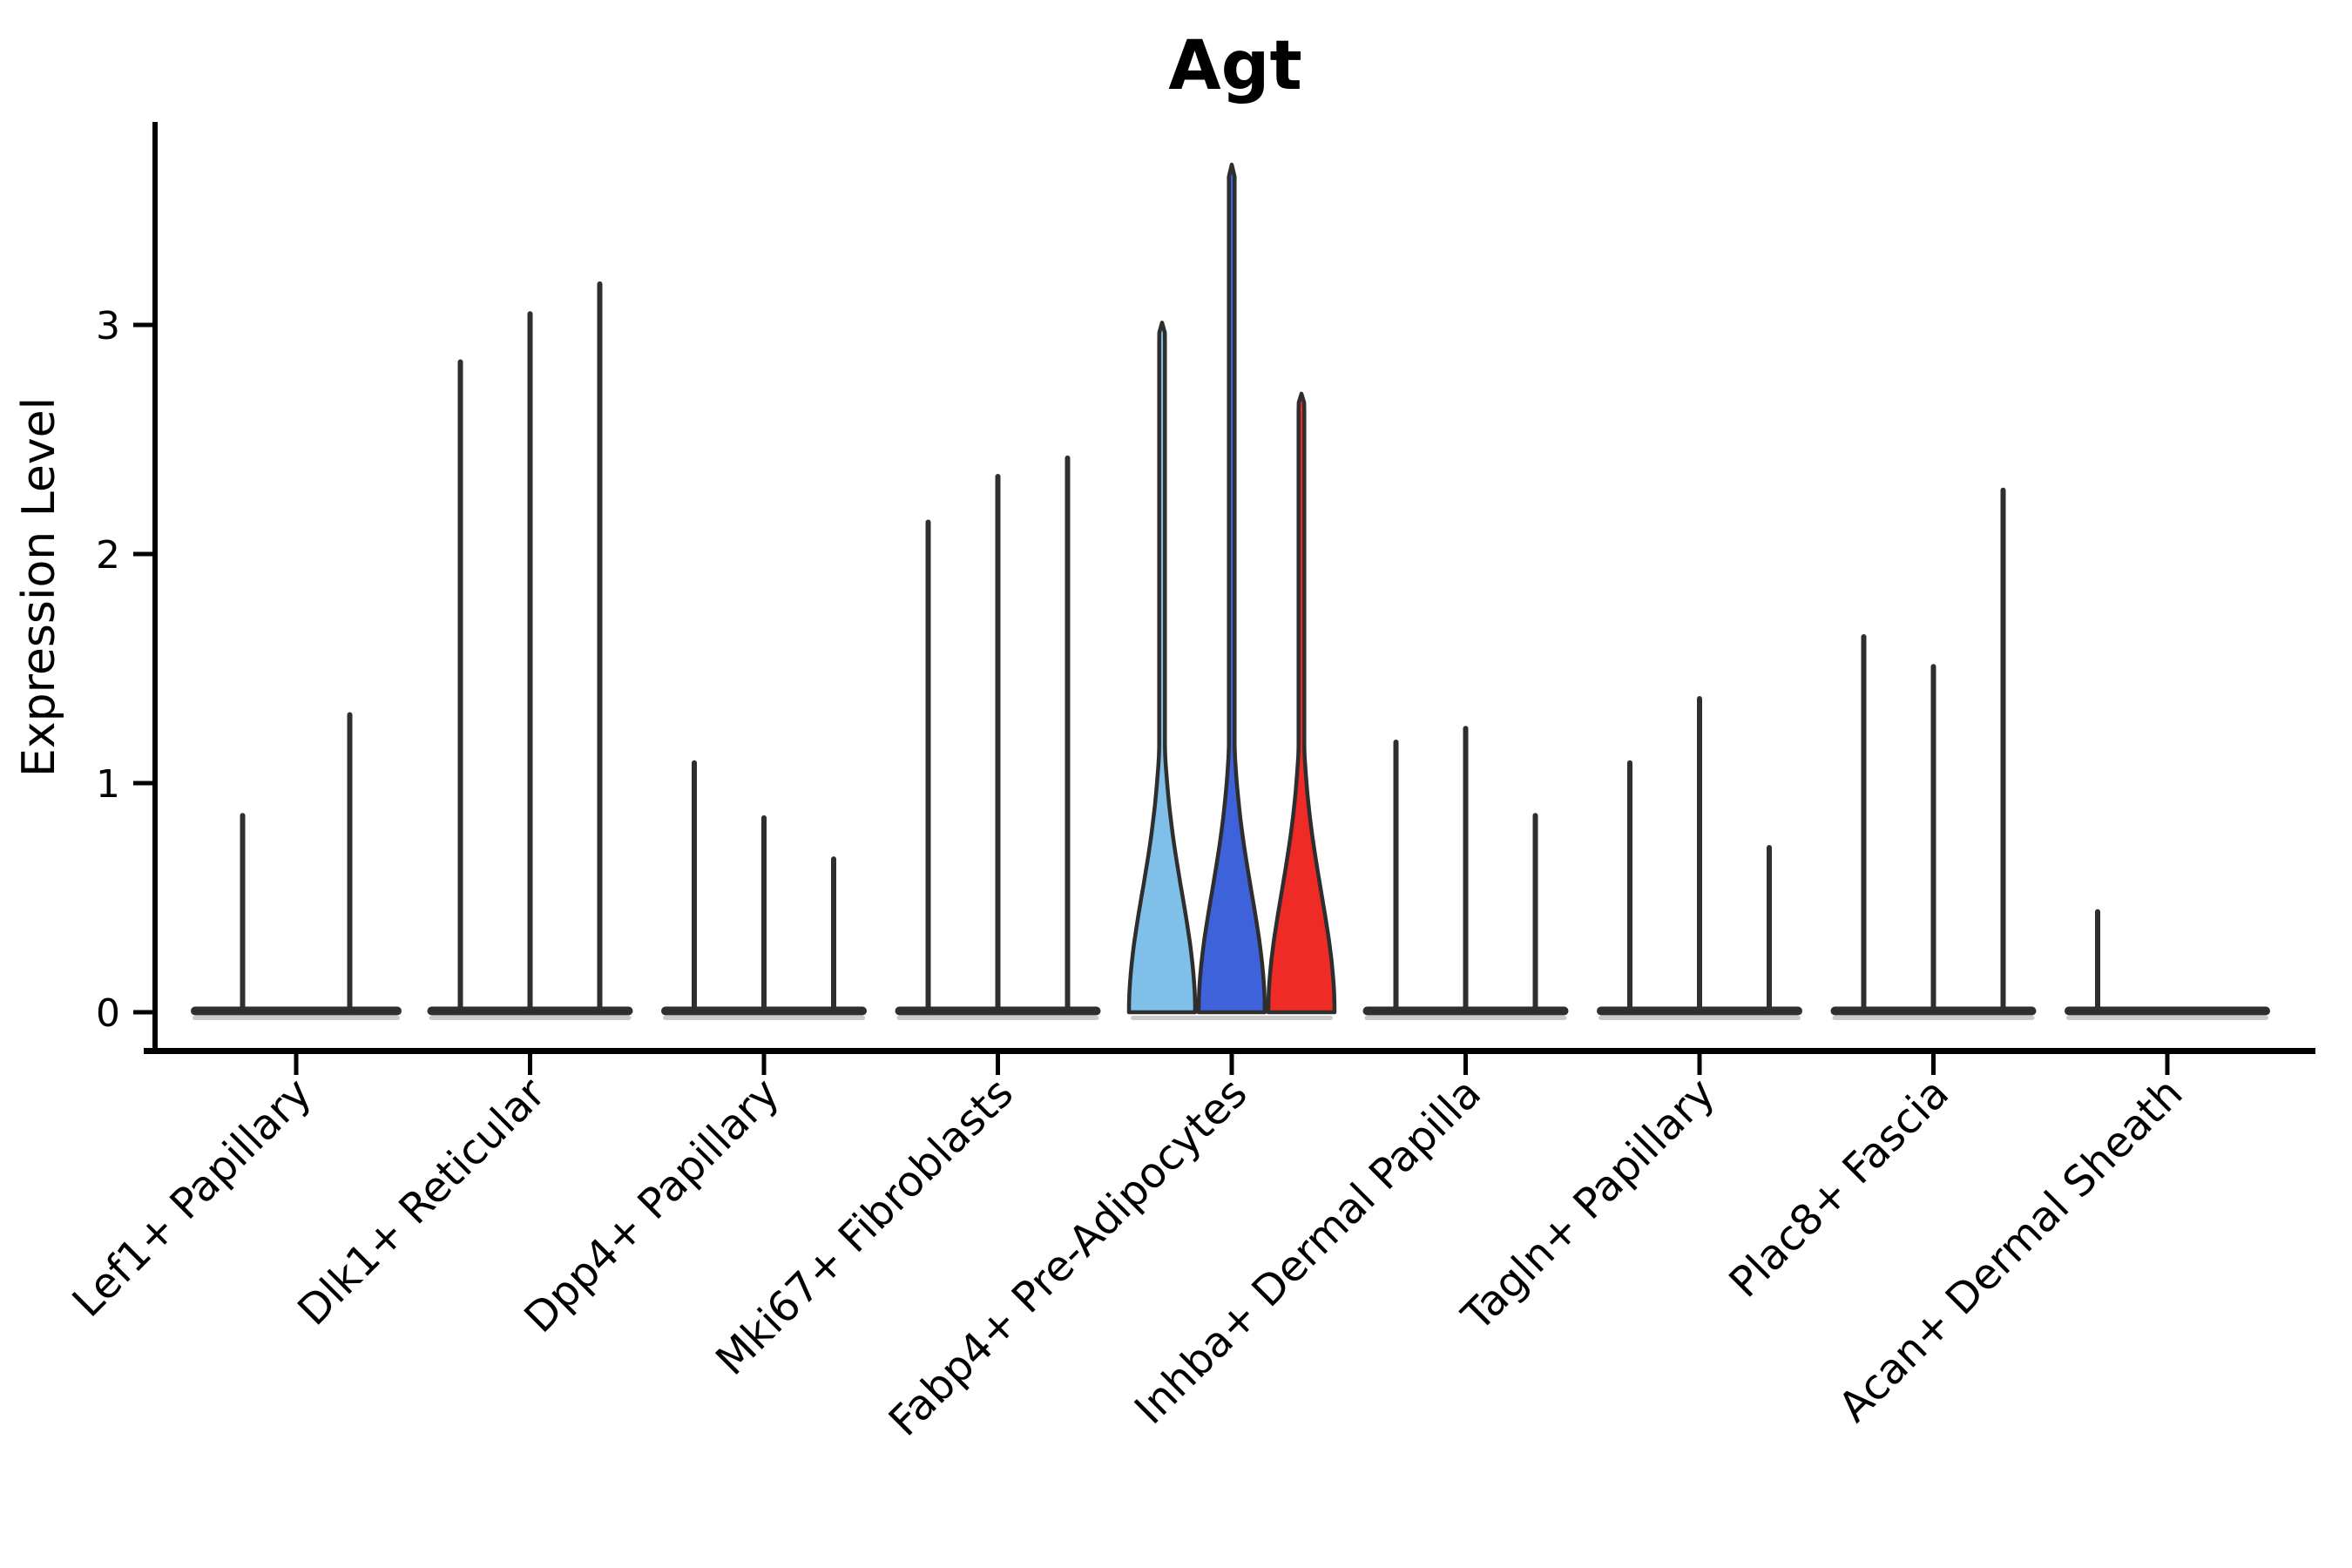 This screenshot has width=2352, height=1568. I want to click on x-tick-label: Dlk1+ Reticular, so click(421, 1202).